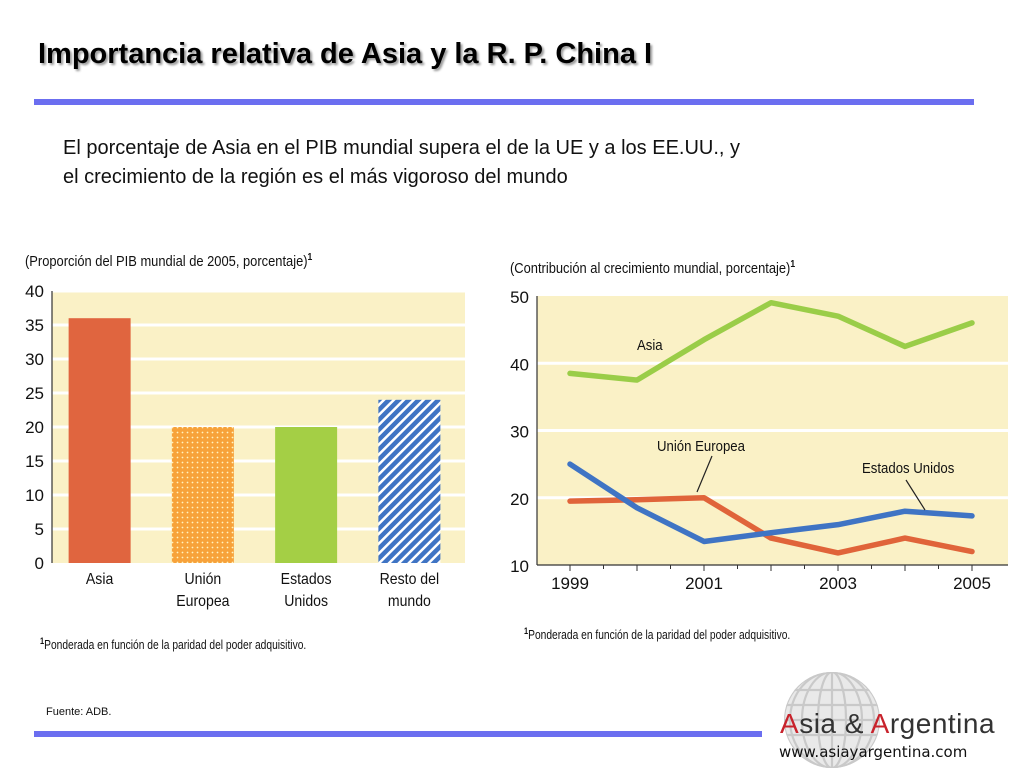 Image resolution: width=1024 pixels, height=768 pixels. Describe the element at coordinates (873, 752) in the screenshot. I see `website-link: www.asiayargentina.com` at that location.